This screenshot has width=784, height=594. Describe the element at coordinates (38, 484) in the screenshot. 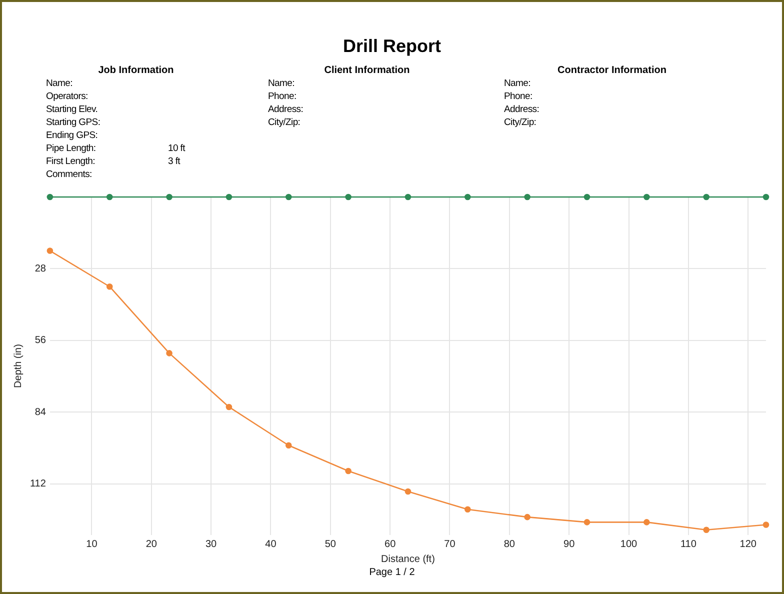

I see `y-tick-label: 112` at that location.